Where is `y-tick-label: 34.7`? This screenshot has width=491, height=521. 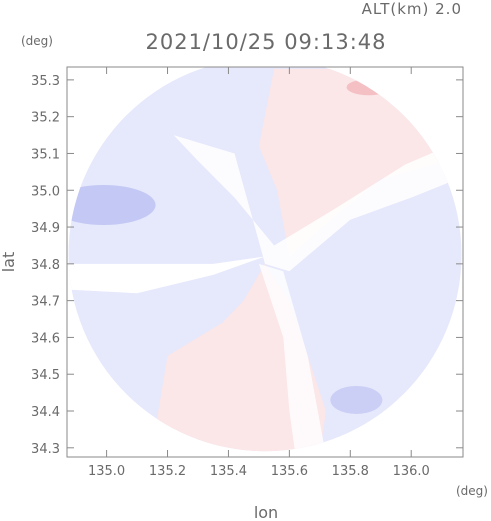
y-tick-label: 34.7 is located at coordinates (45, 302).